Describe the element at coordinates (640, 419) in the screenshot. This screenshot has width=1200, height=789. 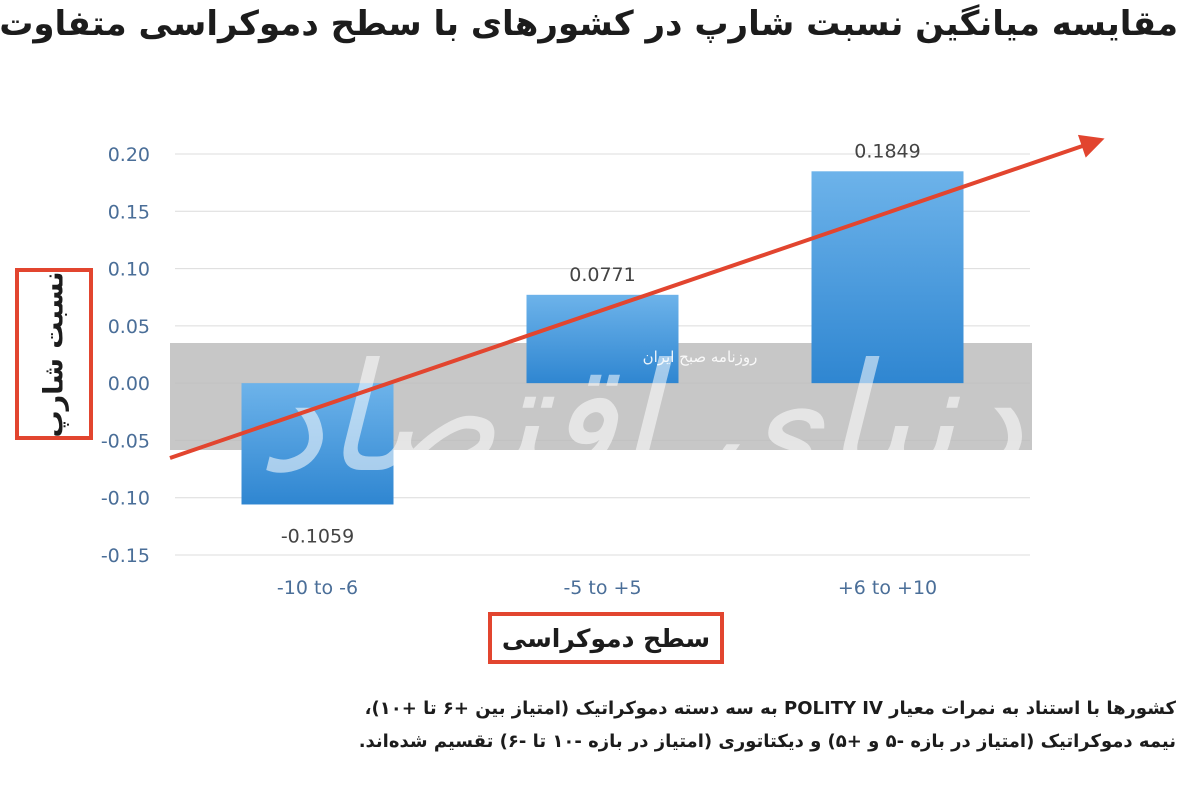
I see `watermark-text: دنیای اقتصاد` at that location.